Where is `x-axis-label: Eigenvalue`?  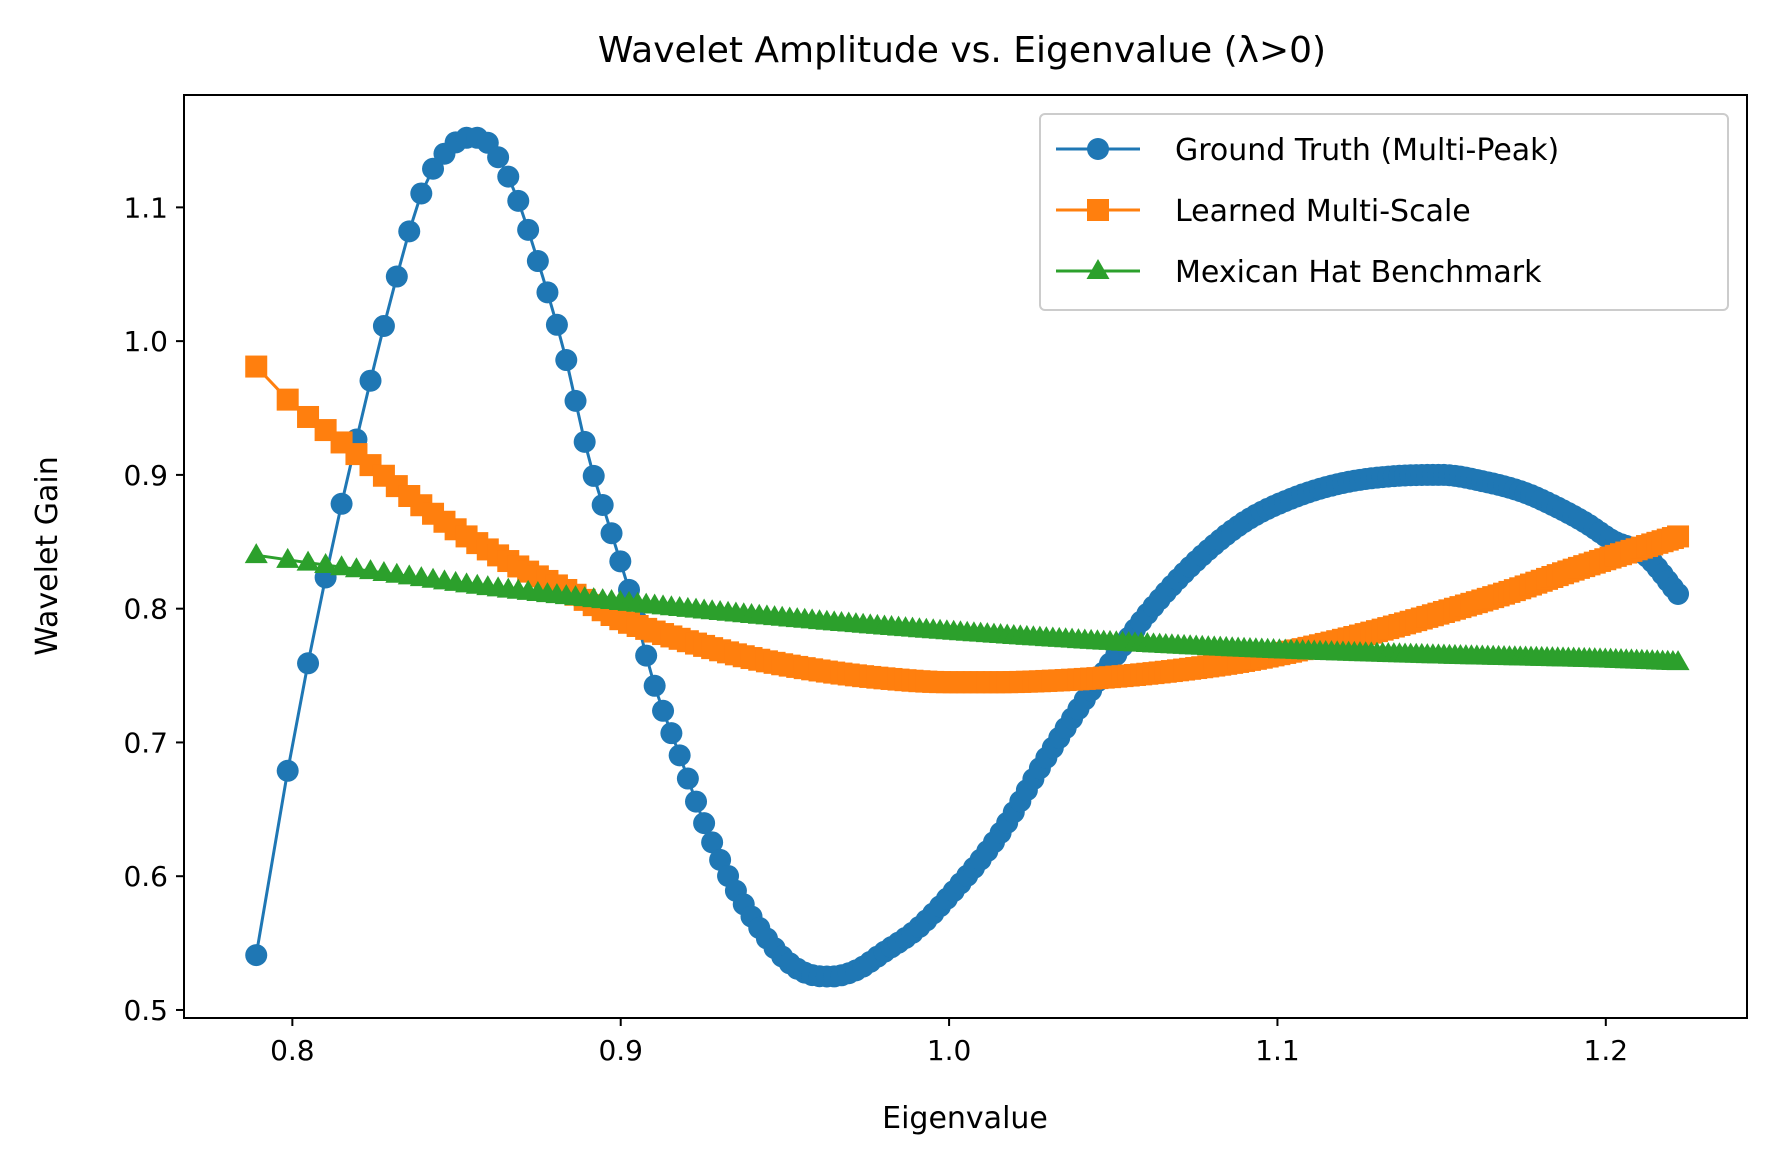 x-axis-label: Eigenvalue is located at coordinates (965, 1118).